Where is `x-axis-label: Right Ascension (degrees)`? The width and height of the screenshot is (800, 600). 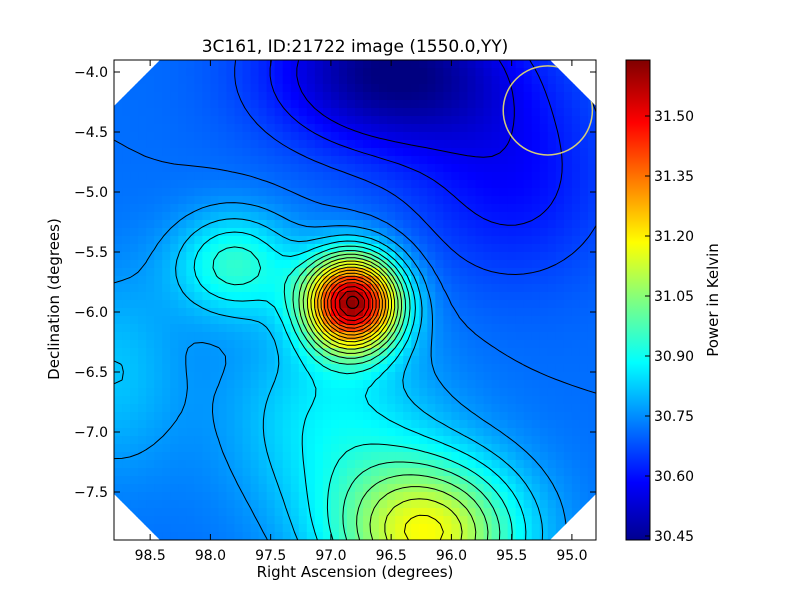 x-axis-label: Right Ascension (degrees) is located at coordinates (355, 572).